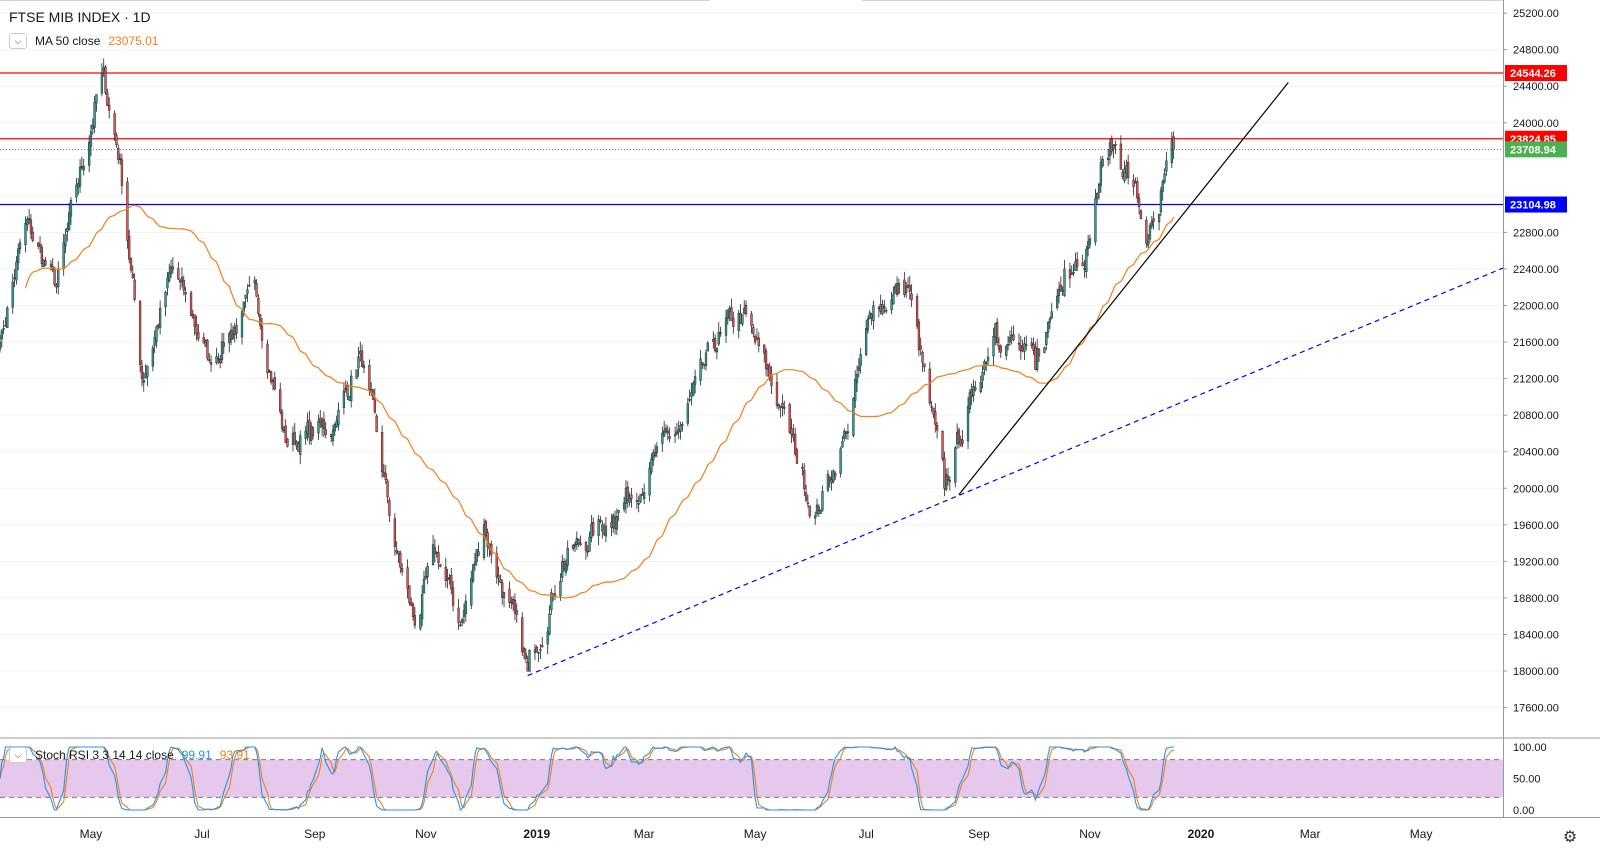  I want to click on symbol-title-row: FTSE MIB INDEX · 1D, so click(80, 17).